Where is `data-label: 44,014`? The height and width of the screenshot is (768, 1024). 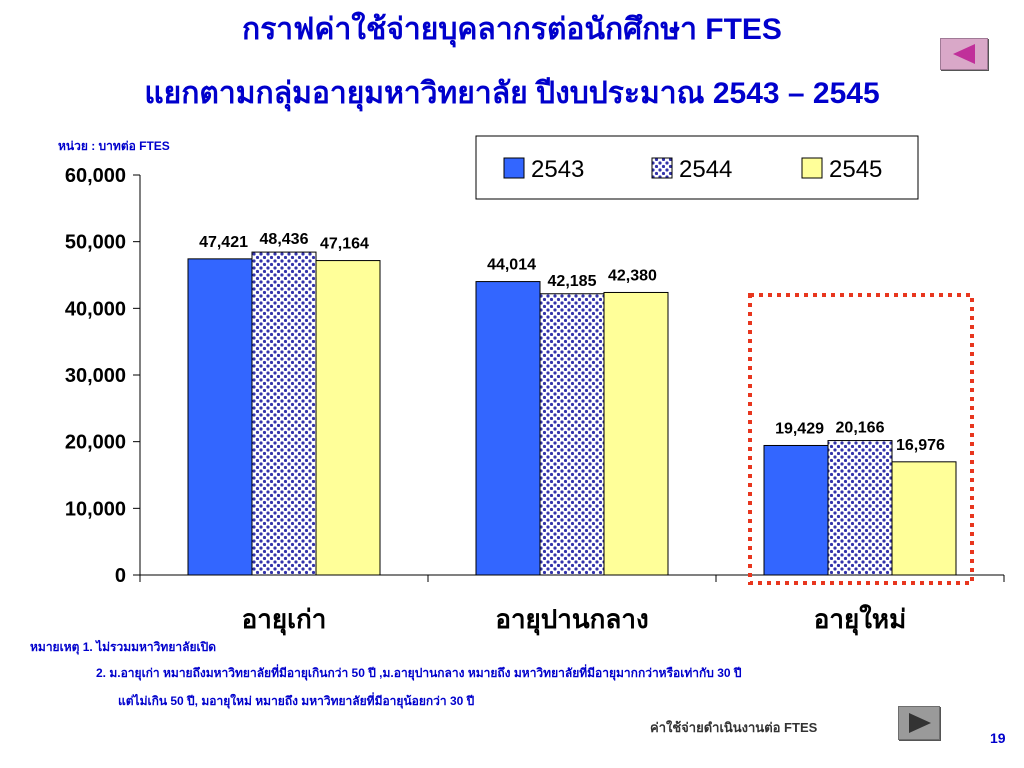 data-label: 44,014 is located at coordinates (511, 265).